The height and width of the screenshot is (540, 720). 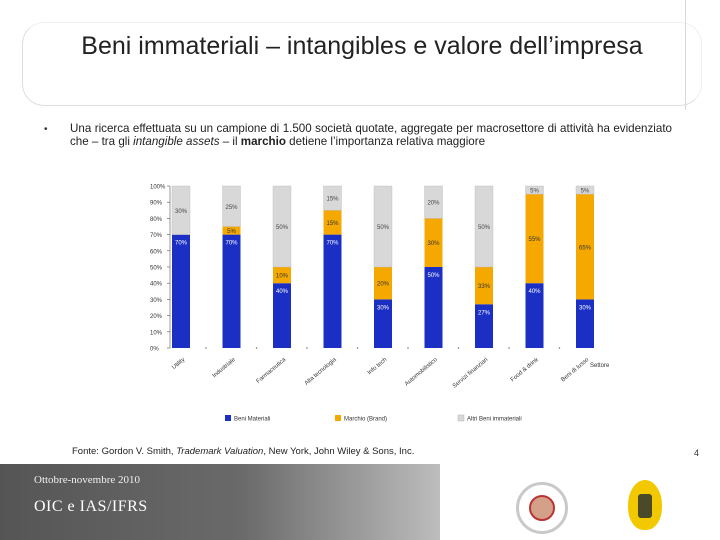 I want to click on bar-data-label: 10%, so click(x=282, y=277).